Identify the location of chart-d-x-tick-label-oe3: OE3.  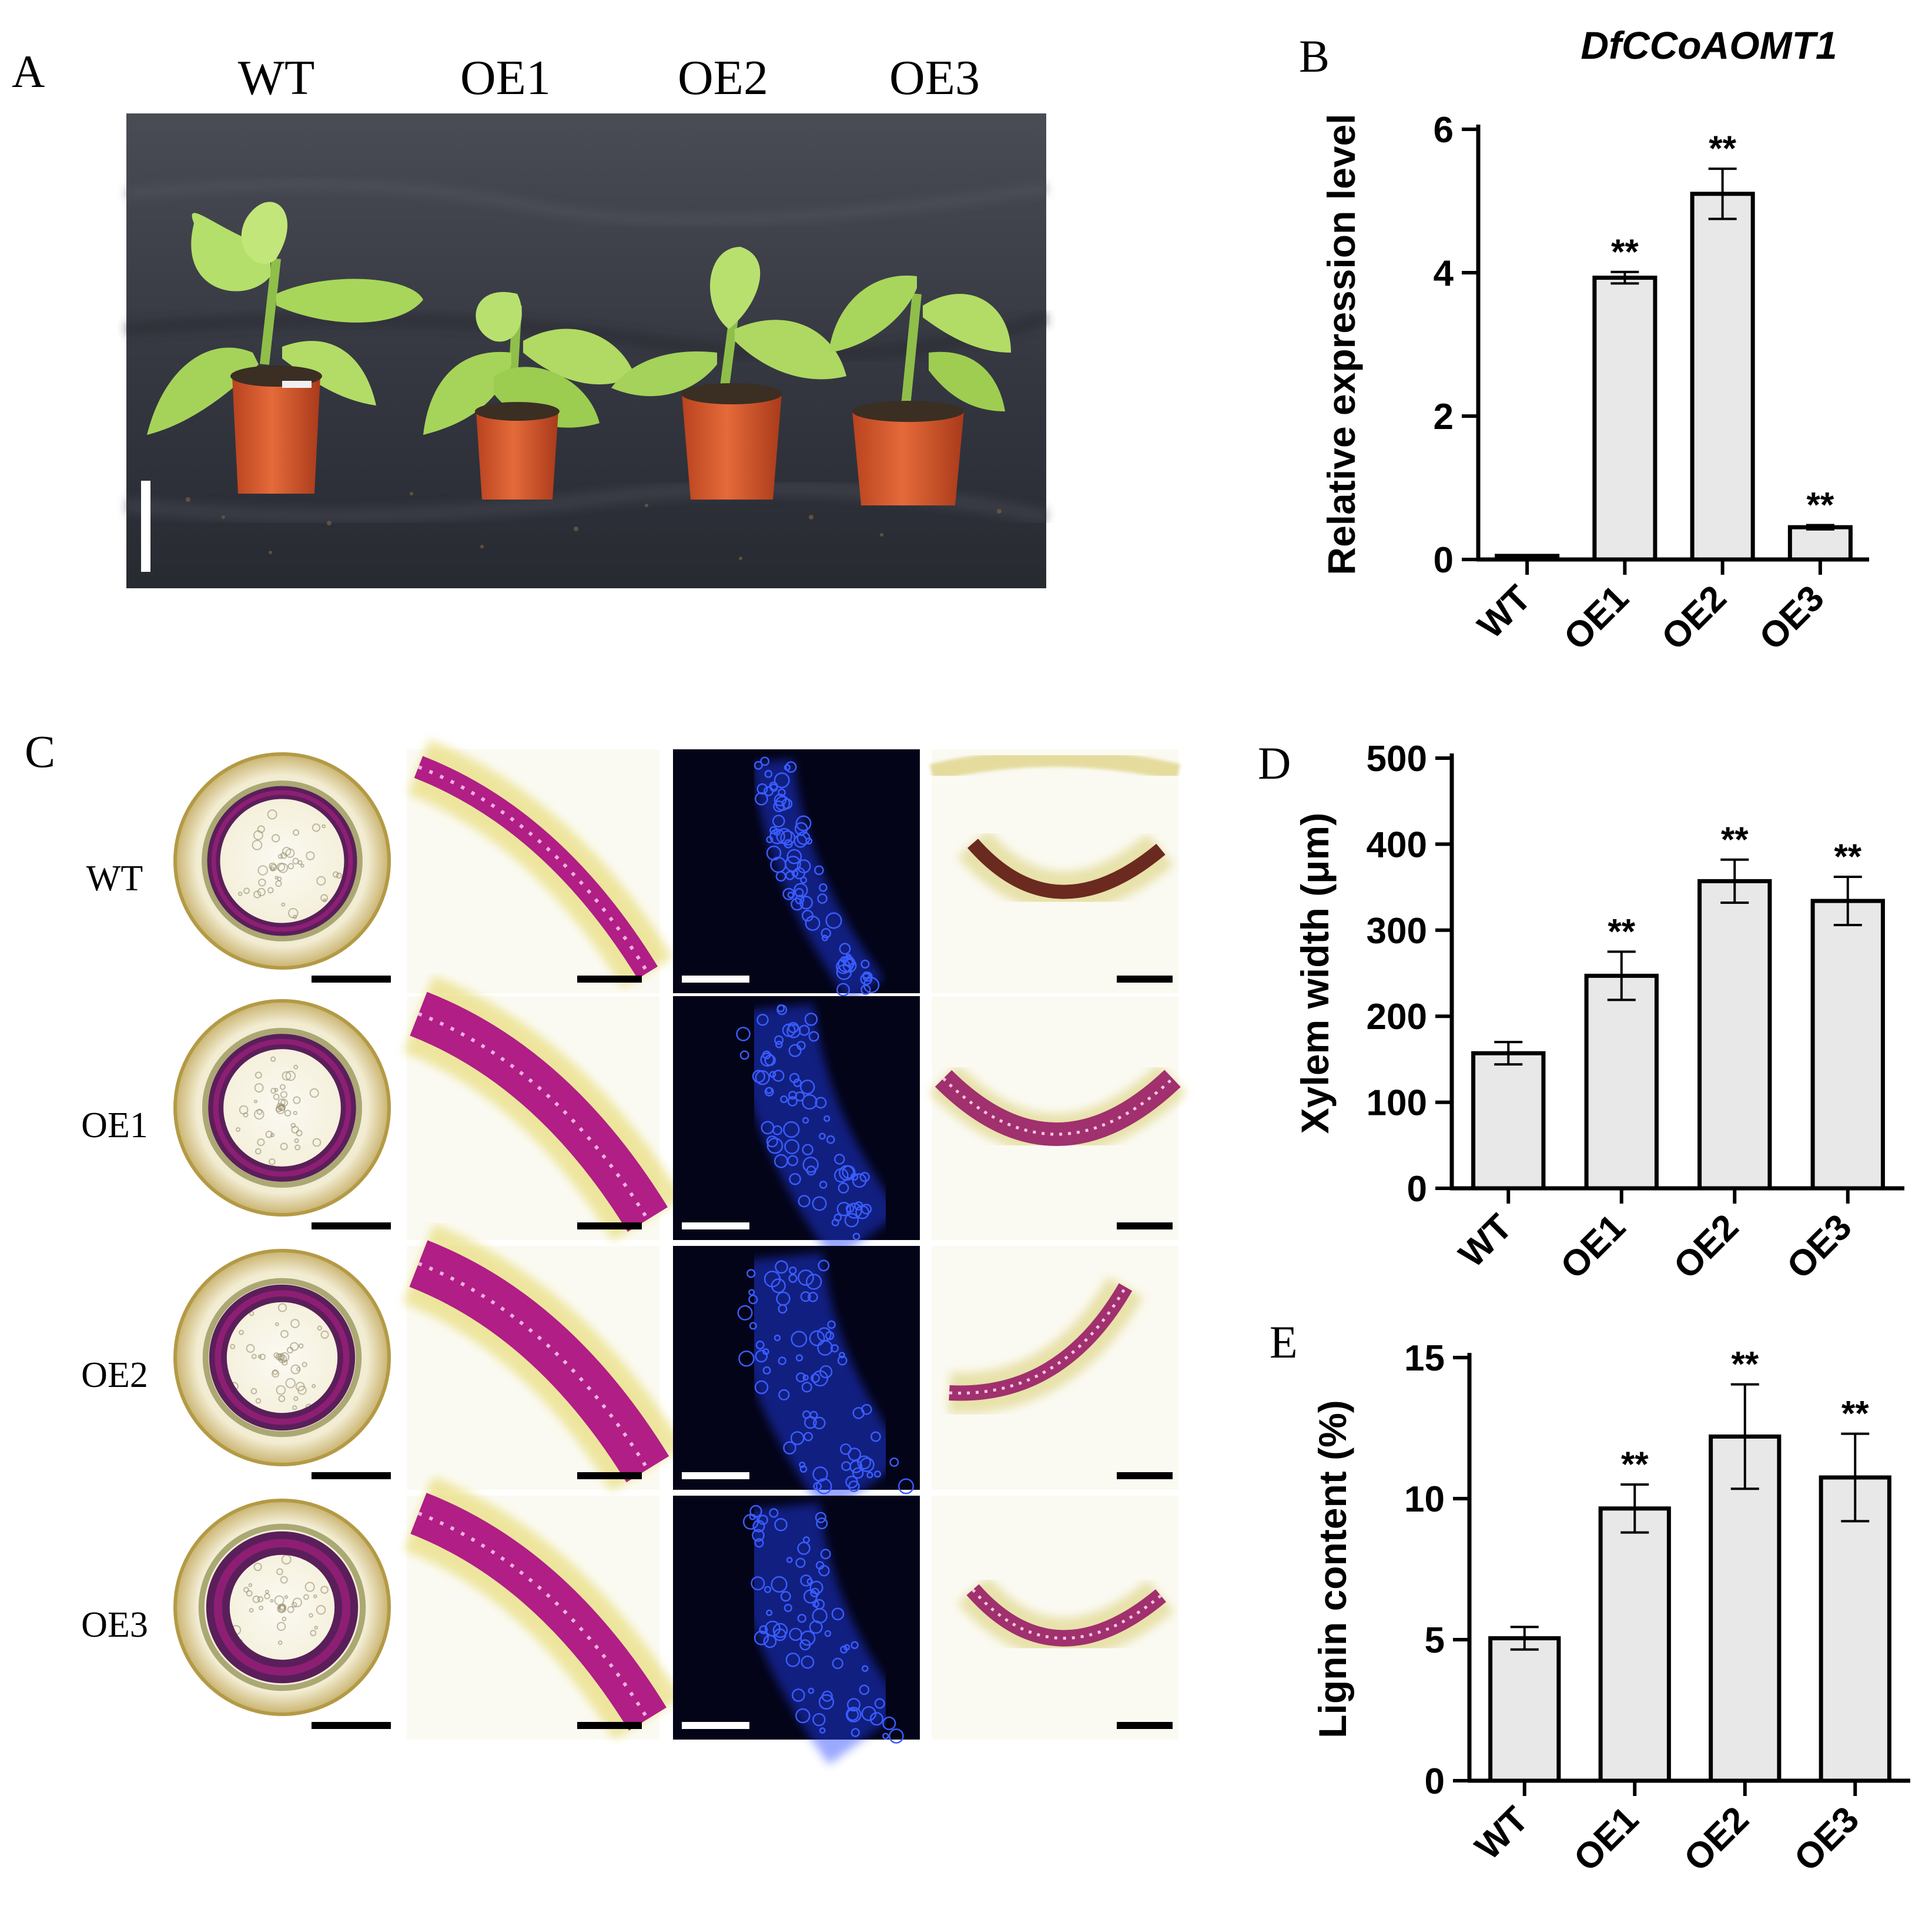
(1819, 1247).